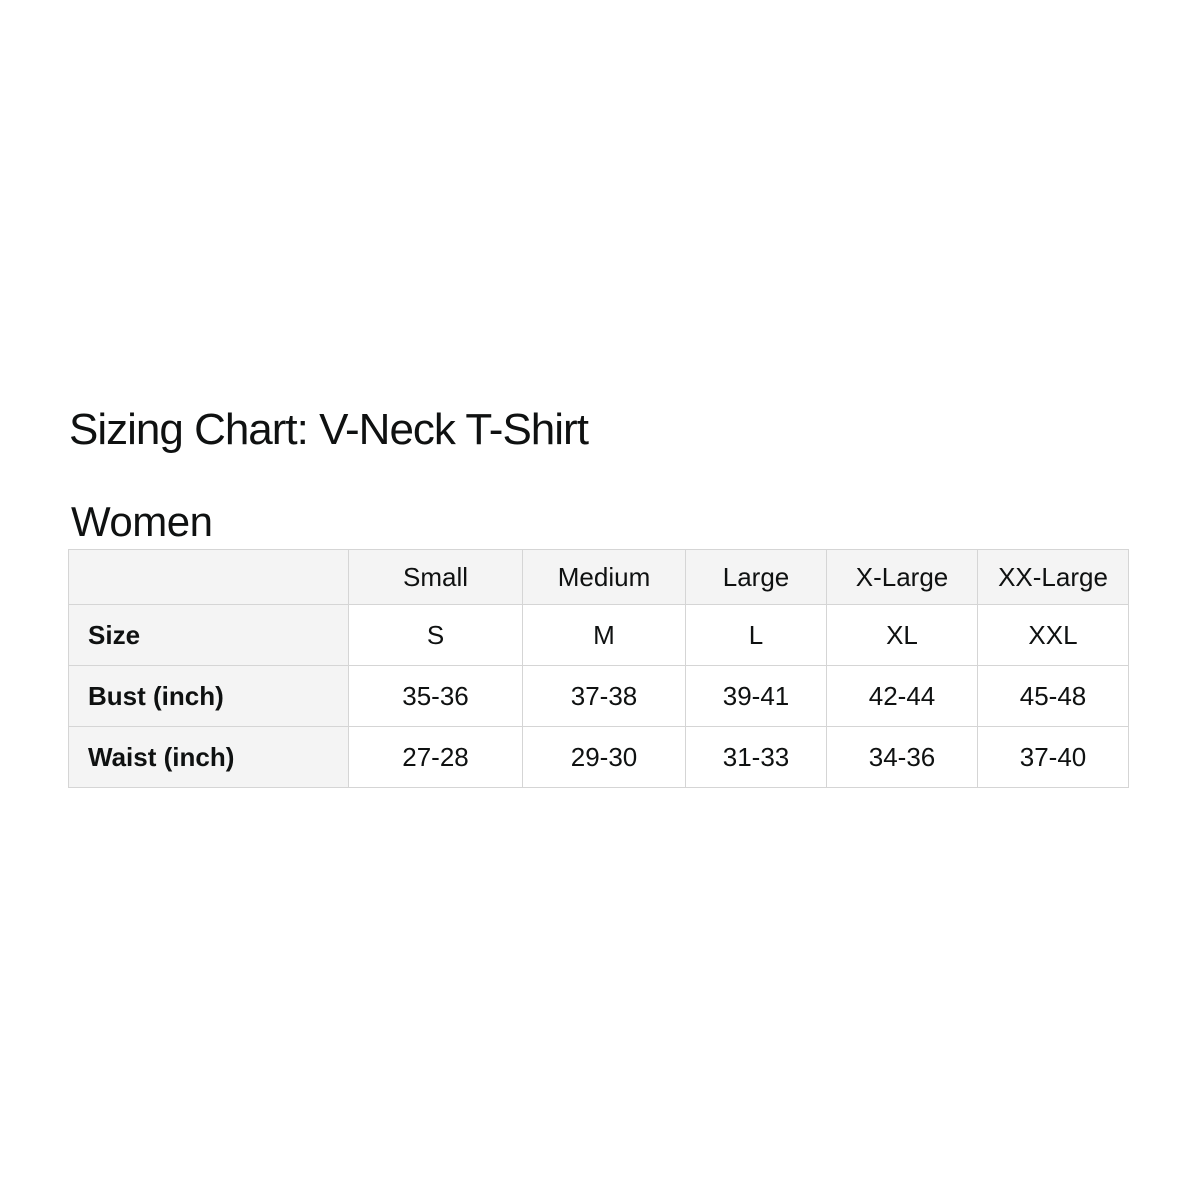  What do you see at coordinates (902, 577) in the screenshot?
I see `column-header-x-large: X-Large` at bounding box center [902, 577].